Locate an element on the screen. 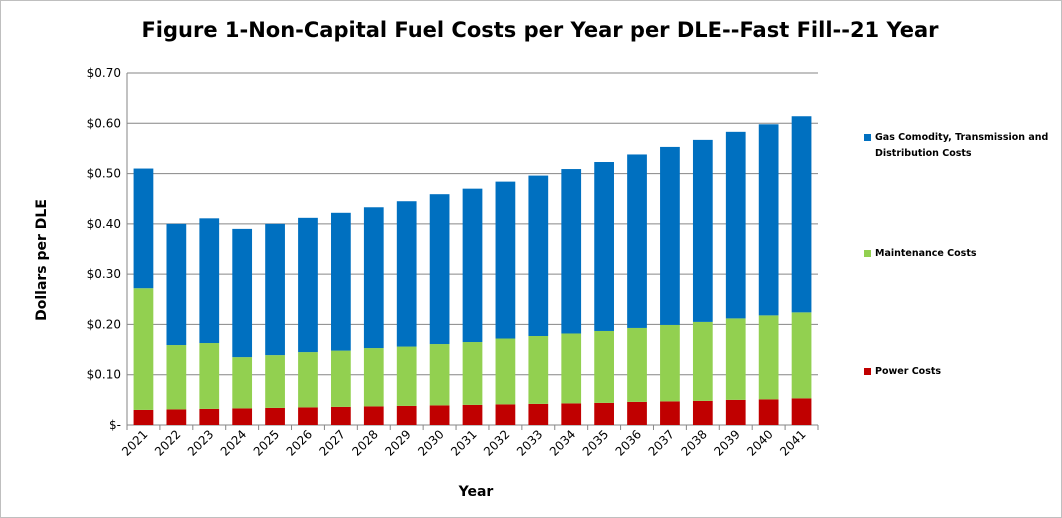  y-axis-title-wrap: Dollars per DLE is located at coordinates (42, 260).